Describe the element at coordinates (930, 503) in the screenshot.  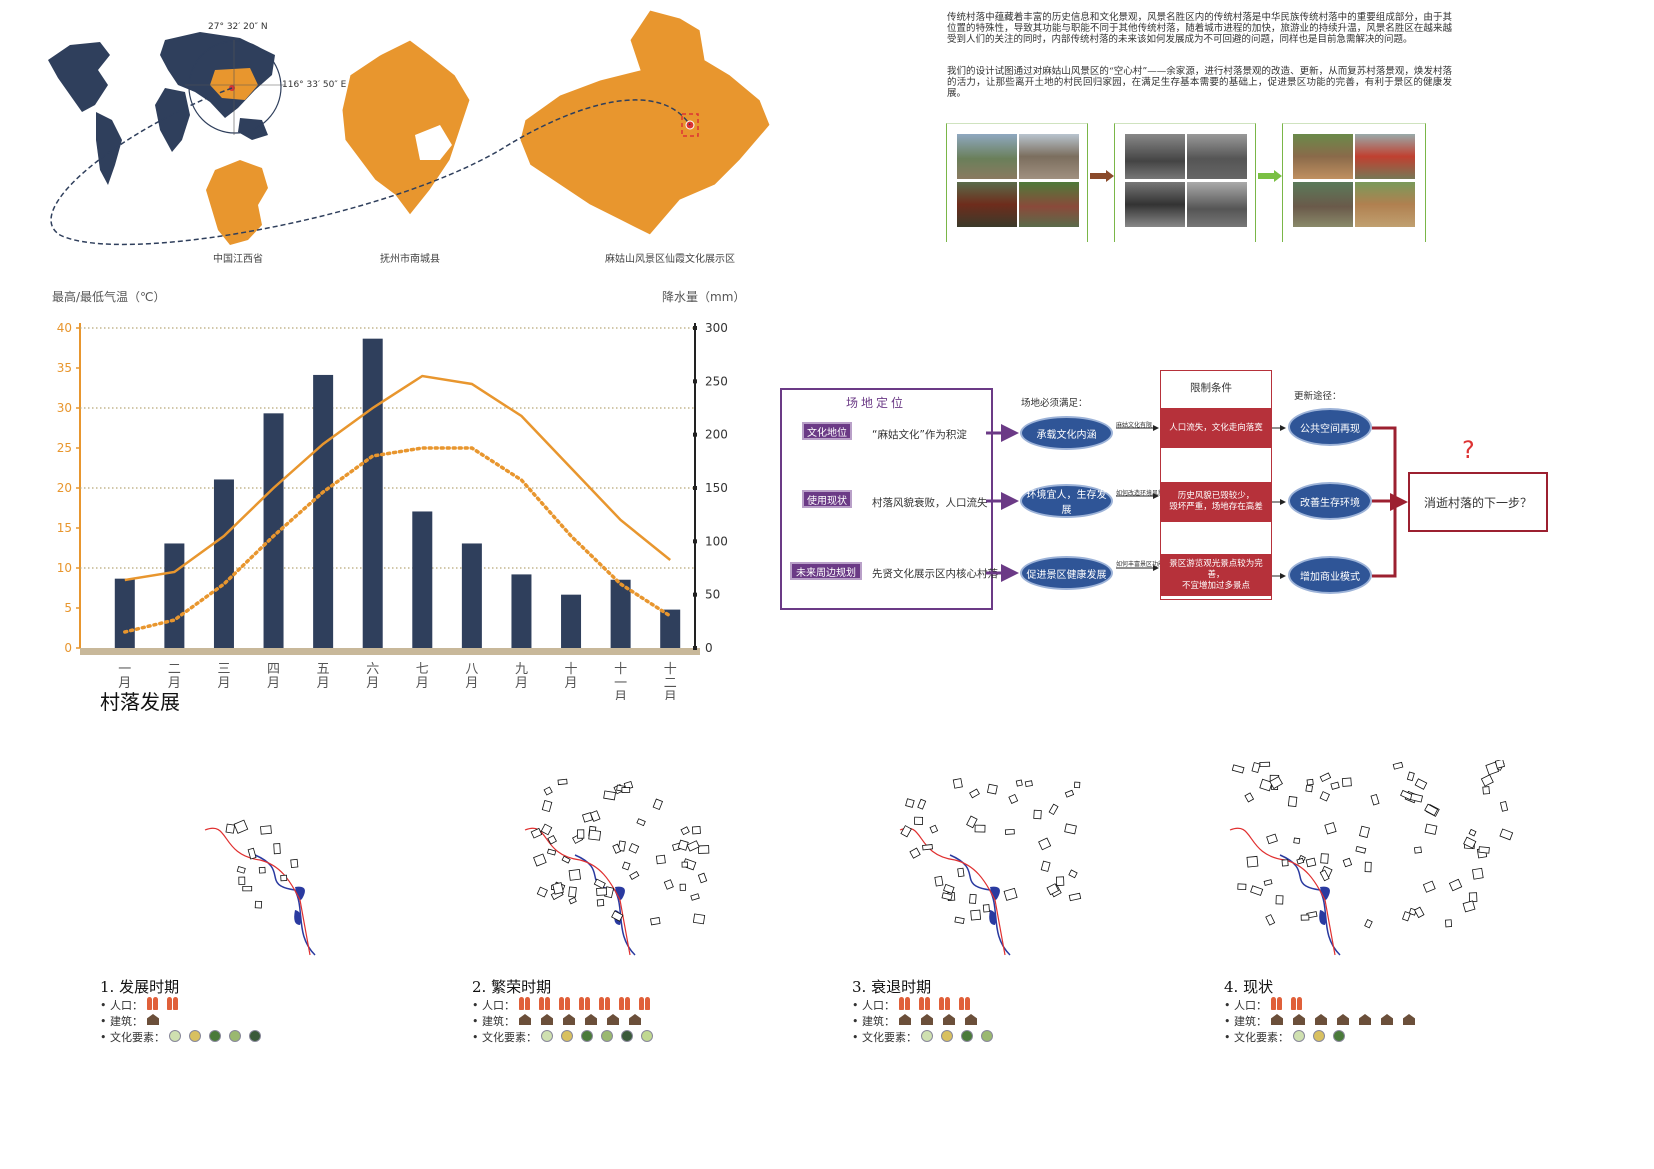
I see `text-usage: 村落风貌衰败，人口流失` at that location.